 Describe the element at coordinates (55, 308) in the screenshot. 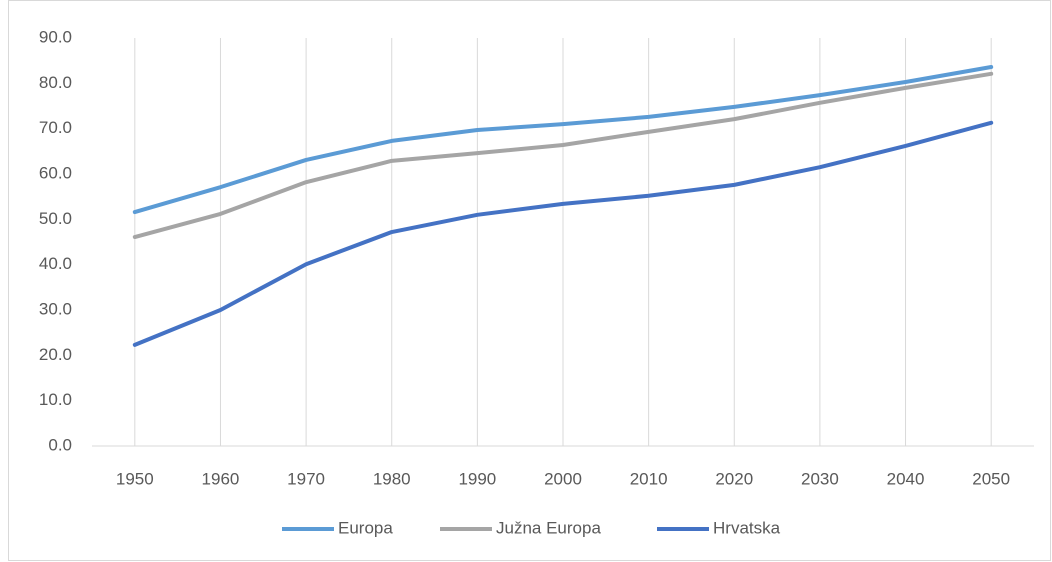

I see `y-tick-label: 30.0` at that location.